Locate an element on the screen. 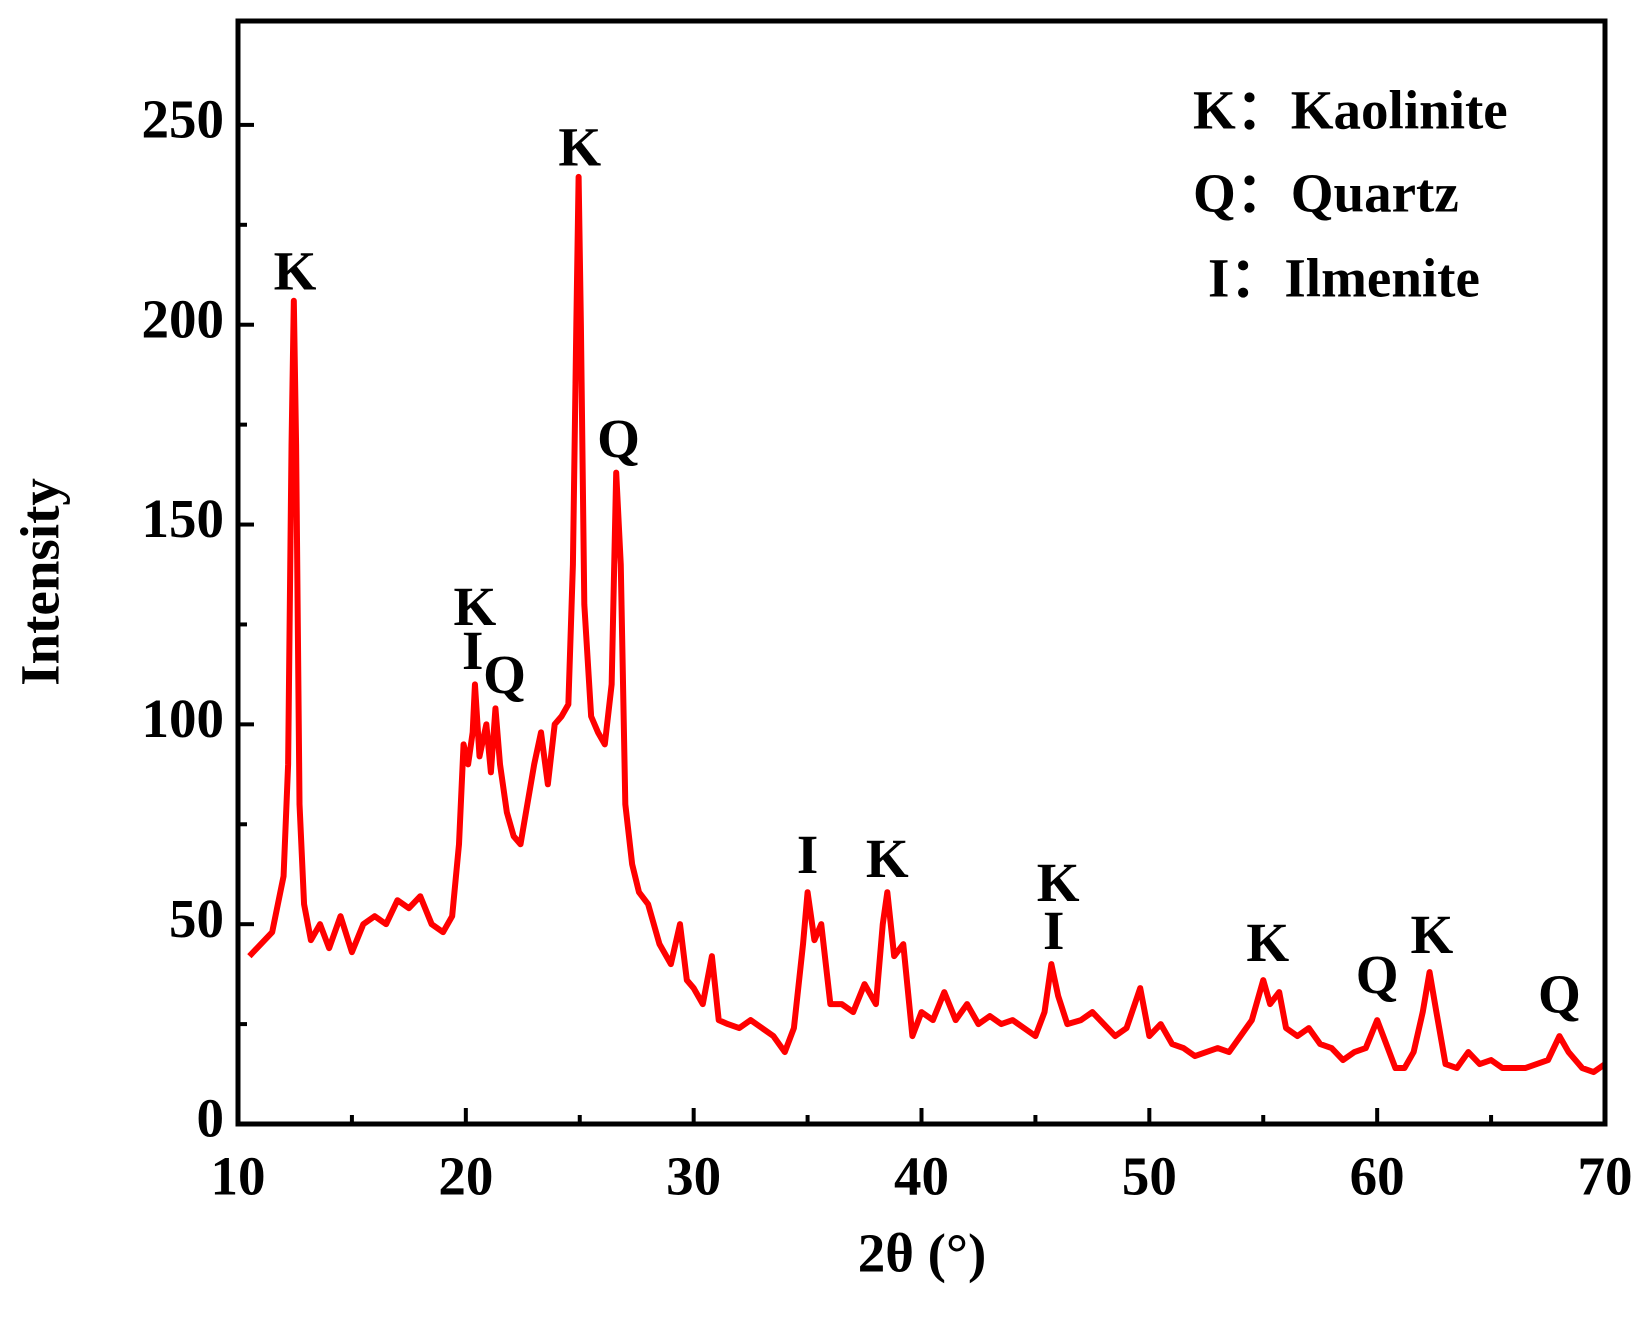 The height and width of the screenshot is (1317, 1648). x-tick-label: 60 is located at coordinates (1377, 1176).